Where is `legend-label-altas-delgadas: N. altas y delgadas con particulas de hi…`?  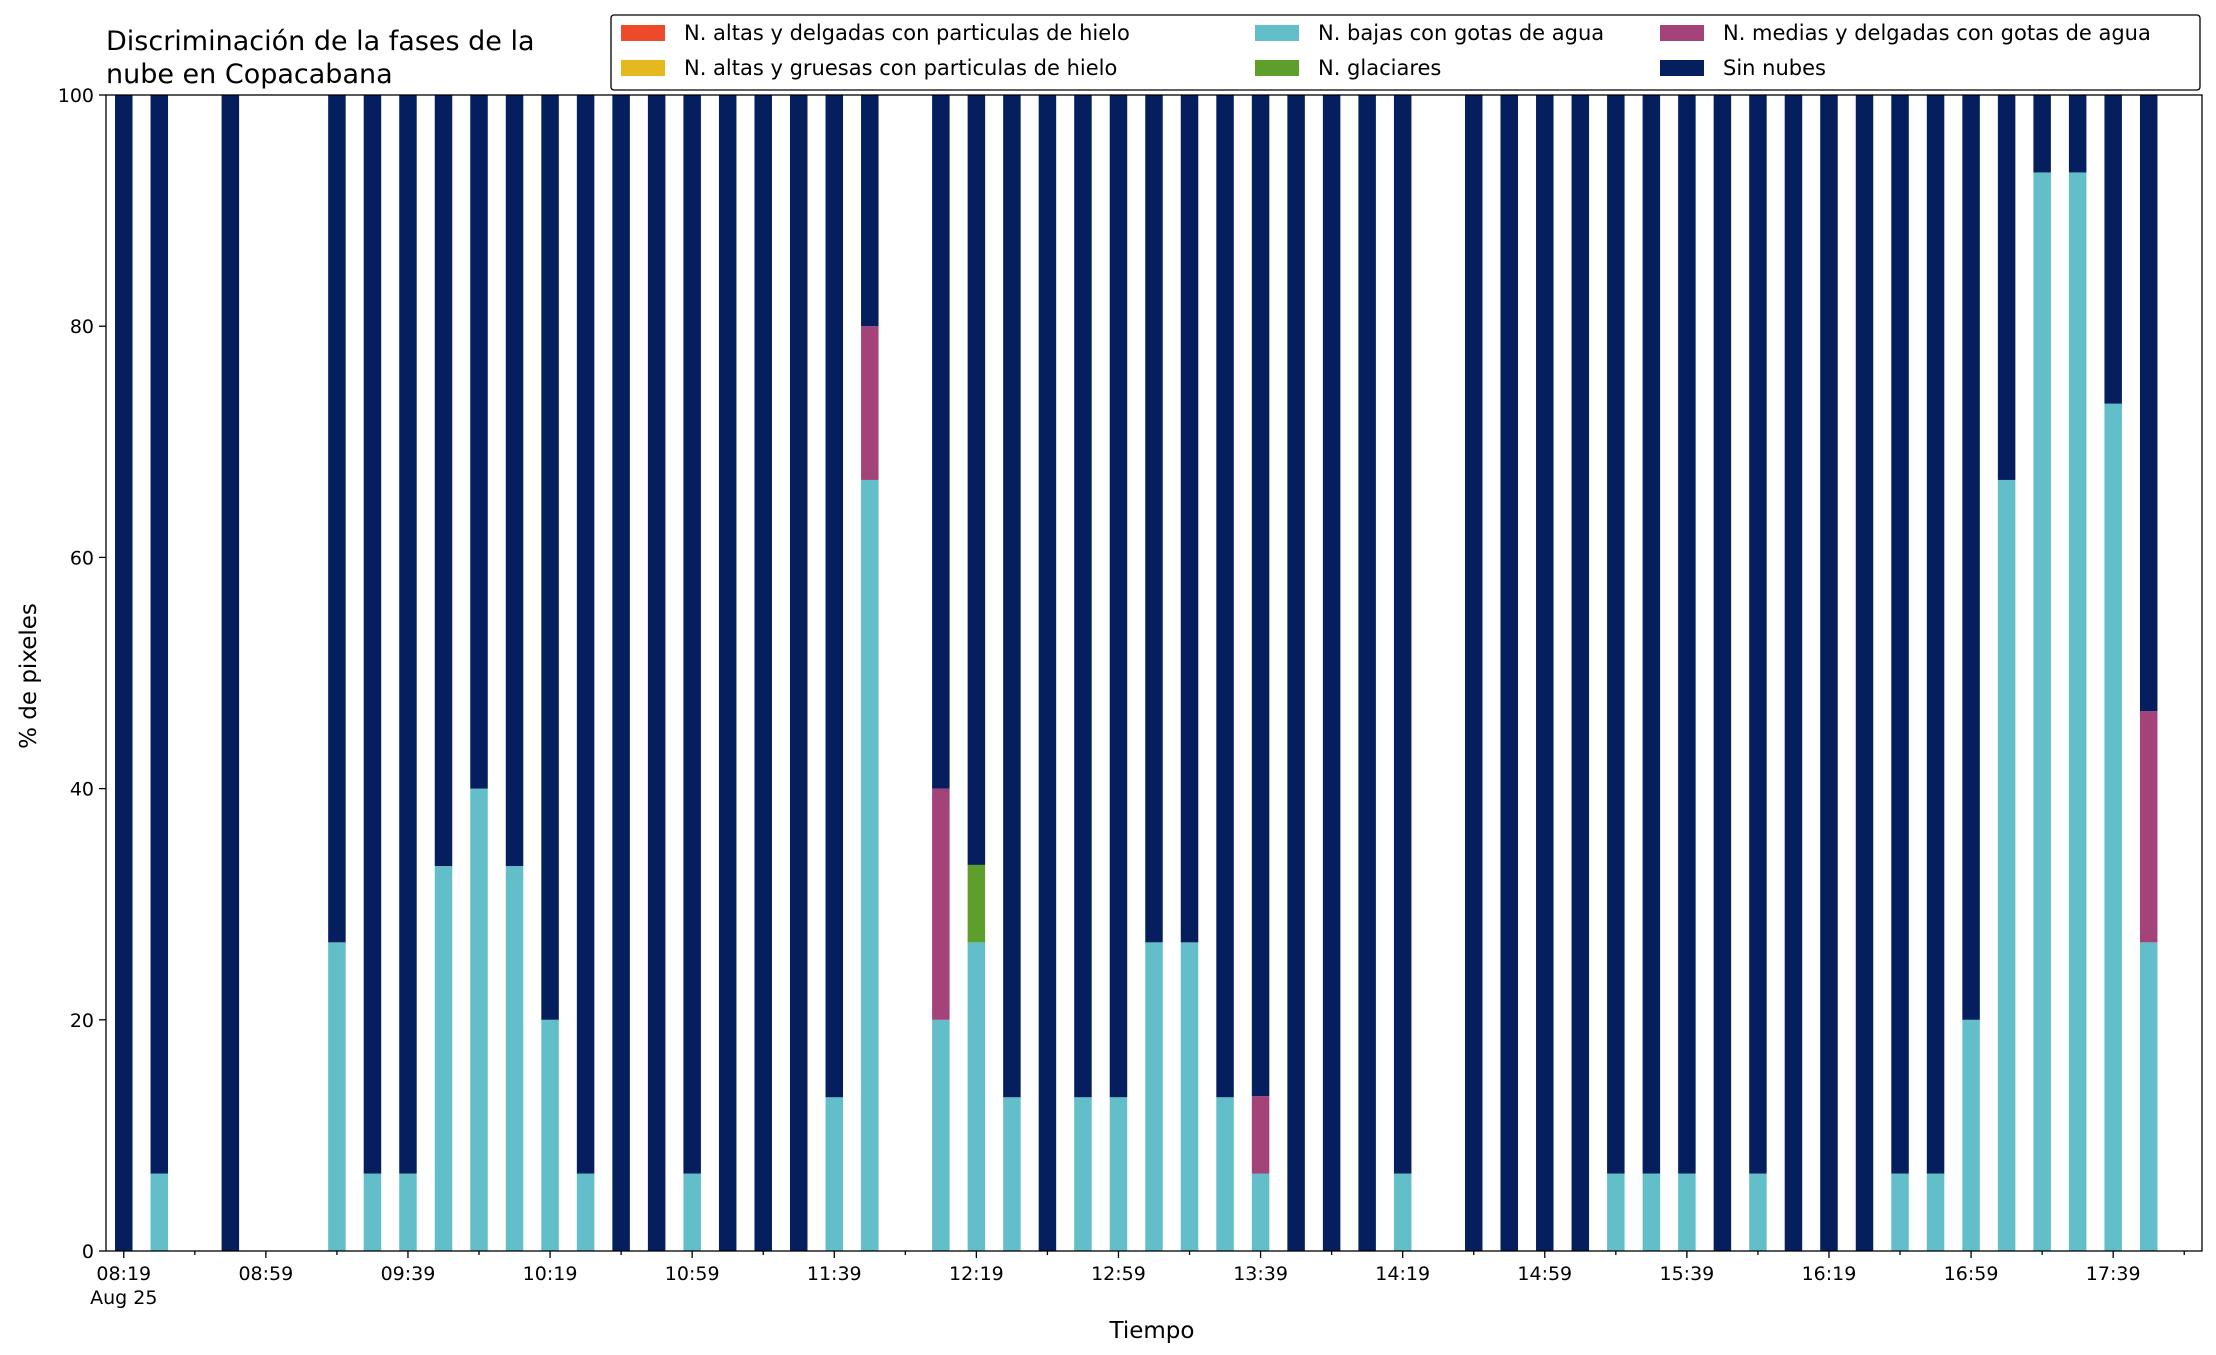
legend-label-altas-delgadas: N. altas y delgadas con particulas de hi… is located at coordinates (907, 33).